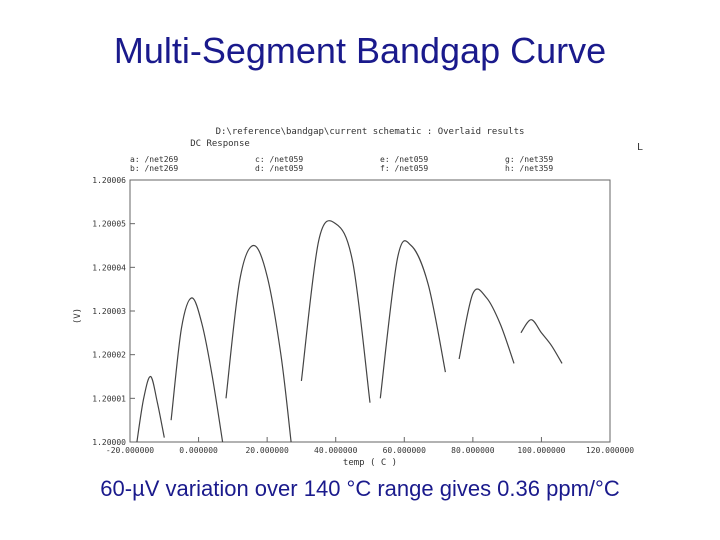  What do you see at coordinates (109, 311) in the screenshot?
I see `y-tick-label: 1.20003` at bounding box center [109, 311].